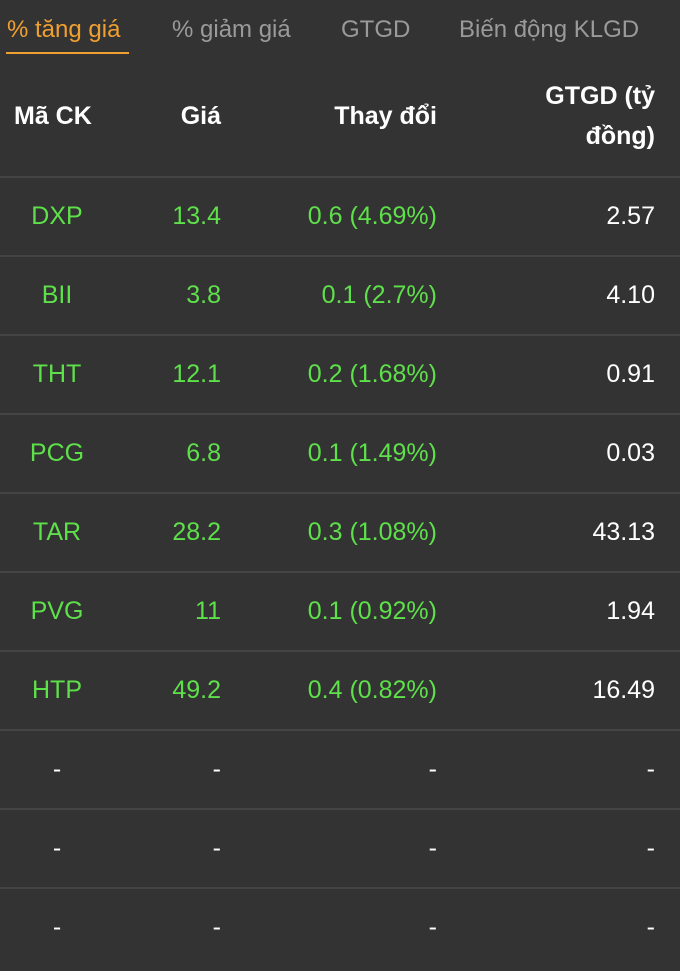 The height and width of the screenshot is (971, 680). What do you see at coordinates (372, 611) in the screenshot?
I see `cell-change: 0.1 (0.92%)` at bounding box center [372, 611].